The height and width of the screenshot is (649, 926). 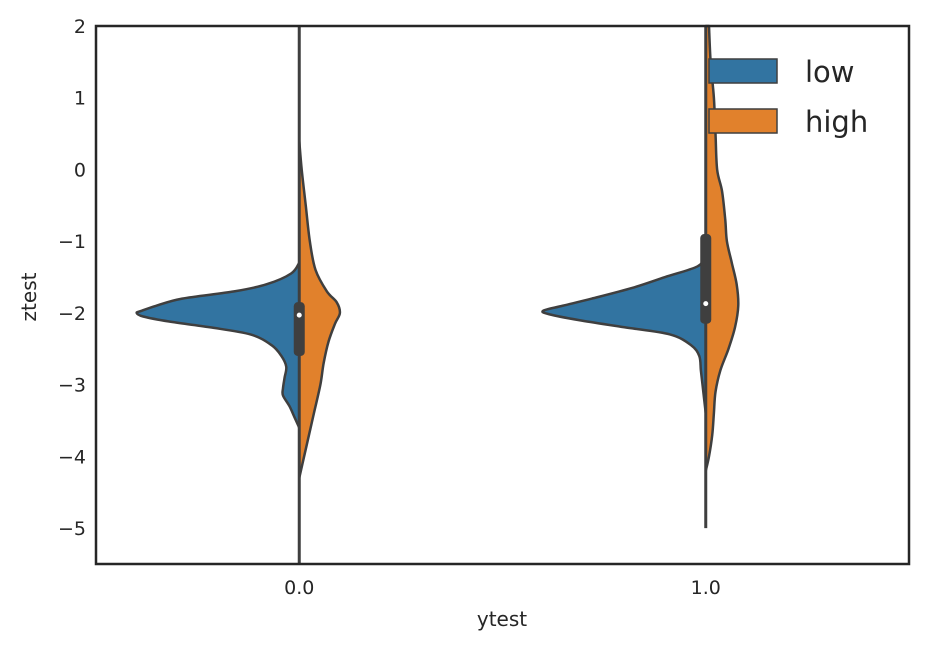 I want to click on box-0.0, so click(x=299, y=329).